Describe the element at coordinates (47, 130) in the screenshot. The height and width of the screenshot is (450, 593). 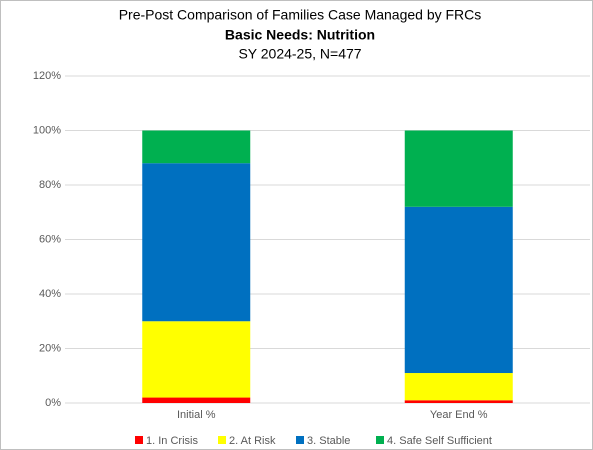
I see `y-tick-label: 100%` at that location.